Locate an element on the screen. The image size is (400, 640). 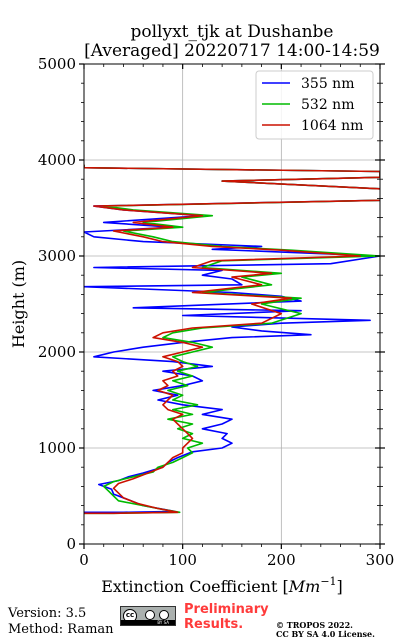
preliminary-label-line2: Results. is located at coordinates (214, 624).